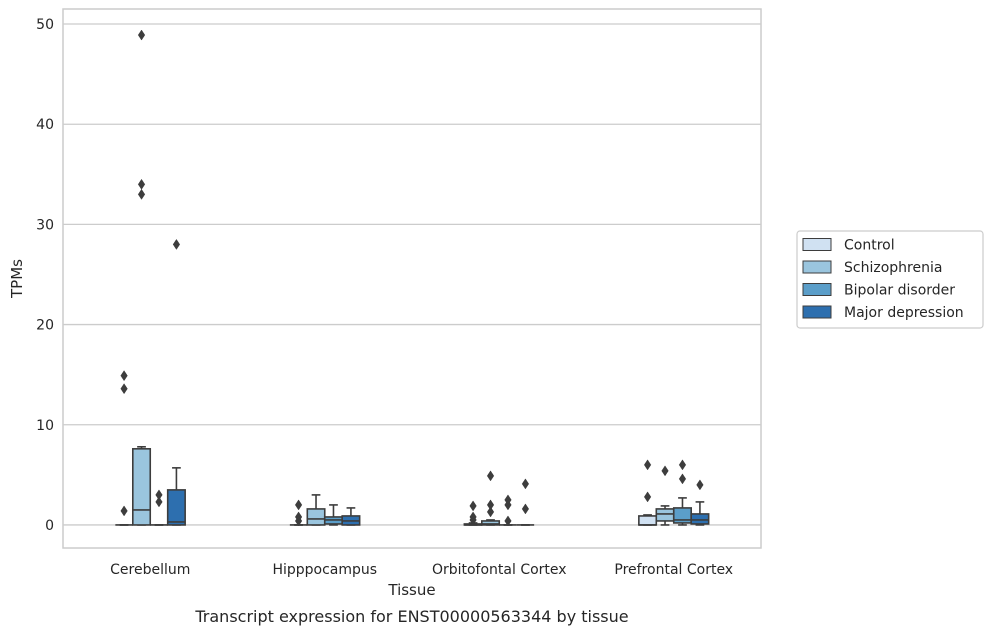  Describe the element at coordinates (45, 25) in the screenshot. I see `y-tick-label: 50` at that location.